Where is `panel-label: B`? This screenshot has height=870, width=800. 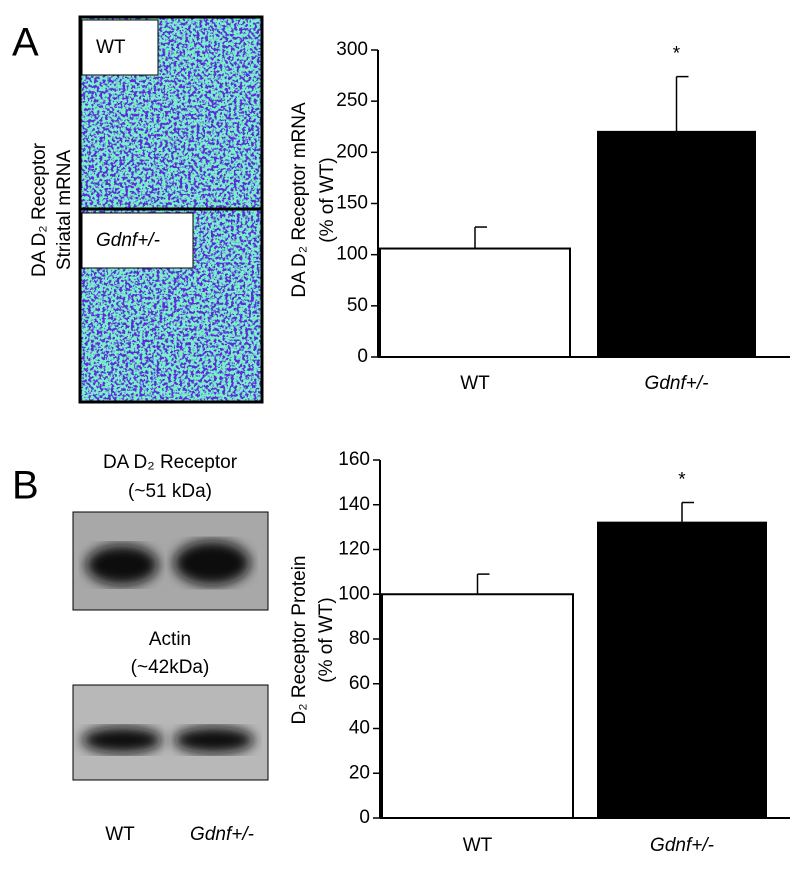 panel-label: B is located at coordinates (25, 486).